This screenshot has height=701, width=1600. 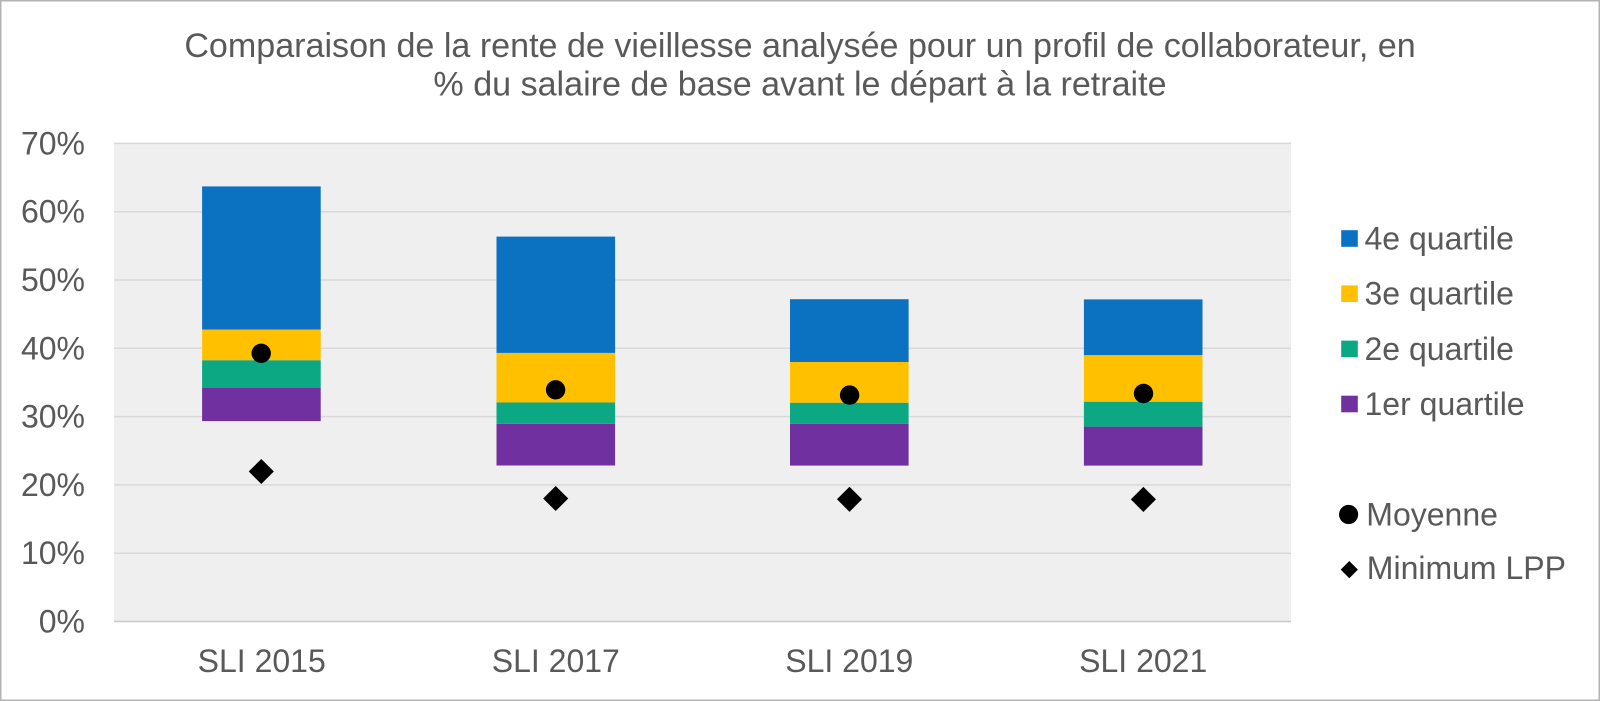 I want to click on svg-text: 0%, so click(x=62, y=622).